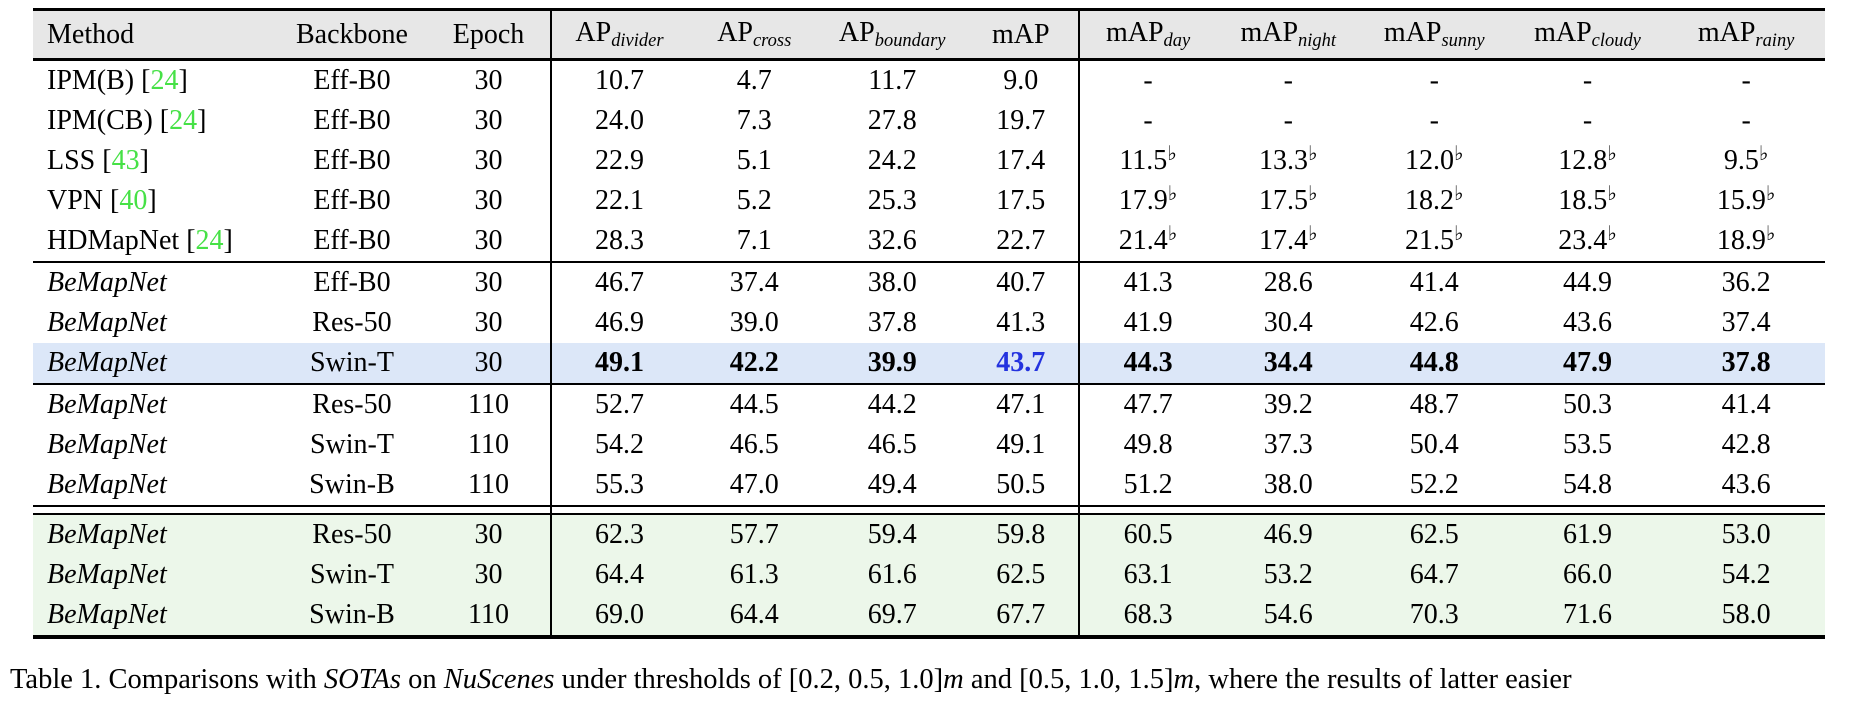  I want to click on metric-cell: 55.3, so click(618, 485).